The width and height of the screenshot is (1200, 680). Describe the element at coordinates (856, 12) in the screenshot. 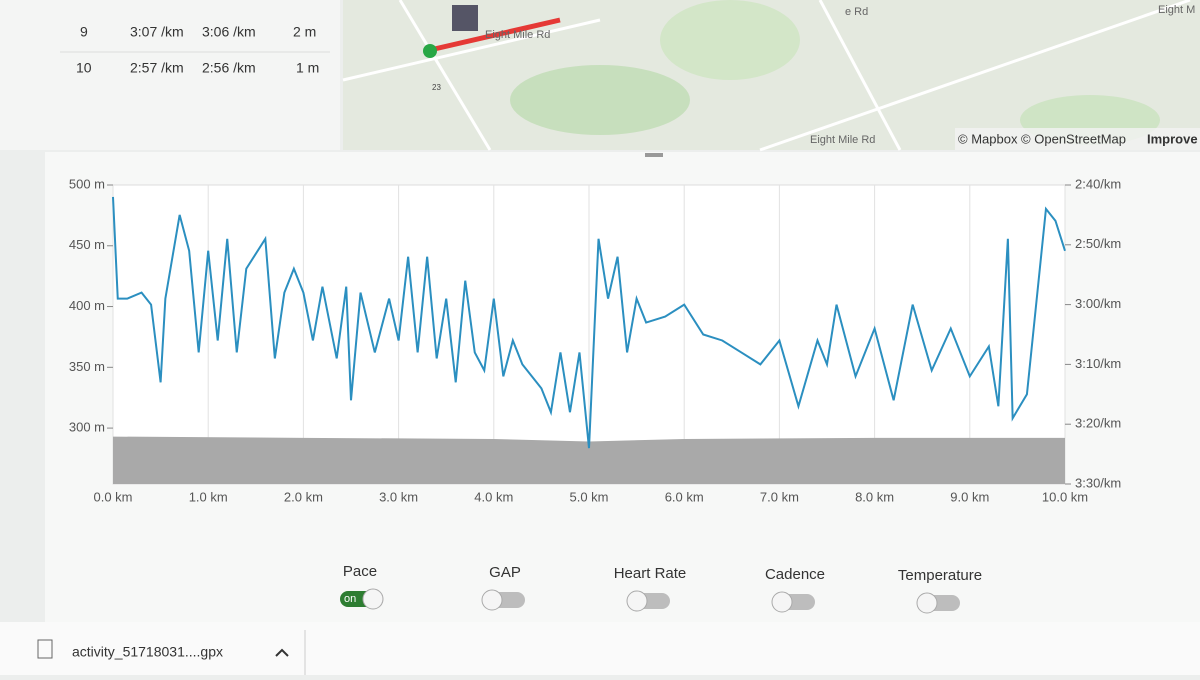

I see `map-label: e Rd` at that location.